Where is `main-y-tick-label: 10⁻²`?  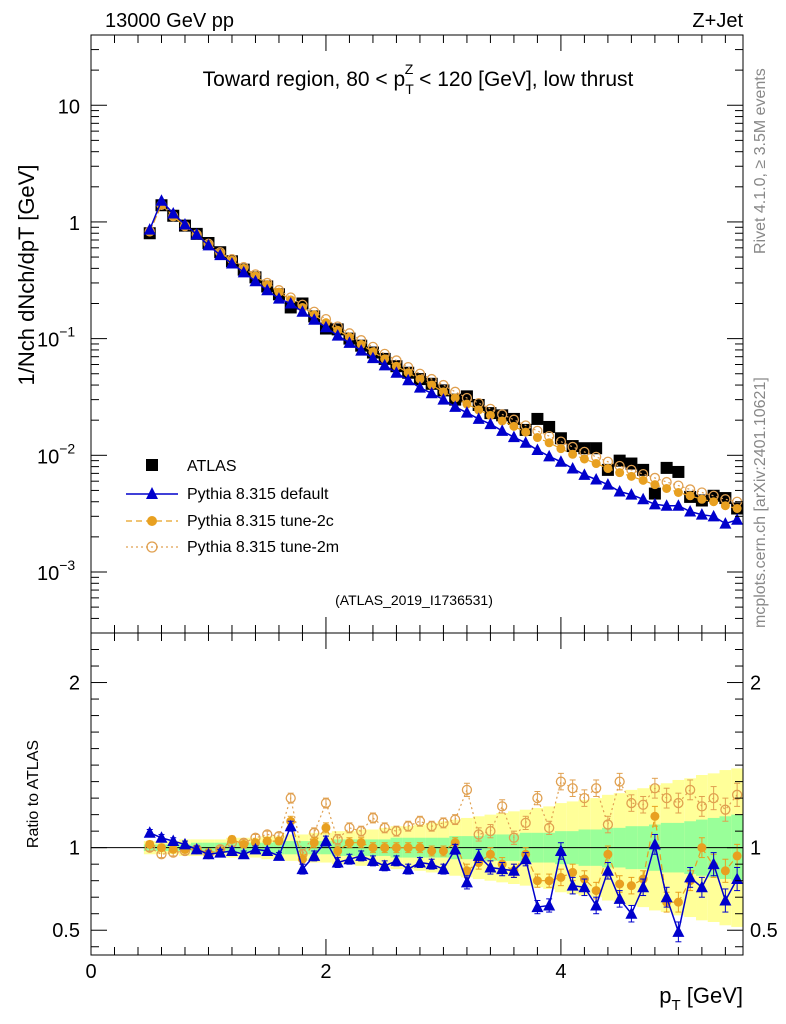 main-y-tick-label: 10⁻² is located at coordinates (56, 454).